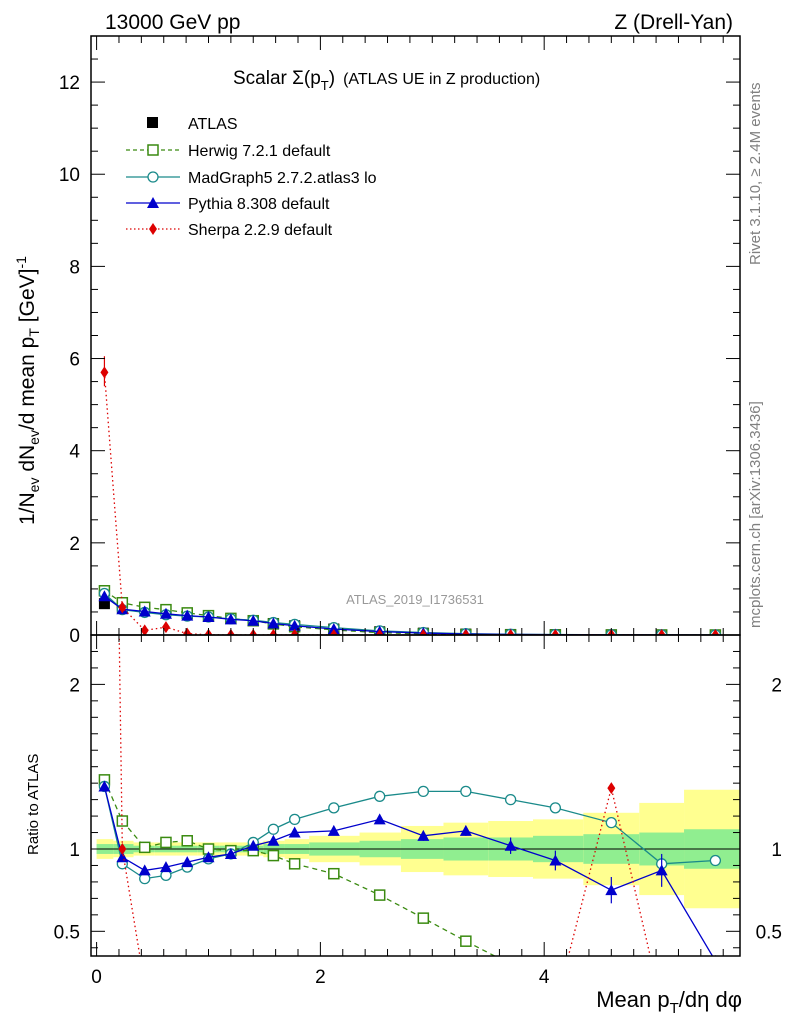  Describe the element at coordinates (153, 177) in the screenshot. I see `legend-marker-madgraph` at that location.